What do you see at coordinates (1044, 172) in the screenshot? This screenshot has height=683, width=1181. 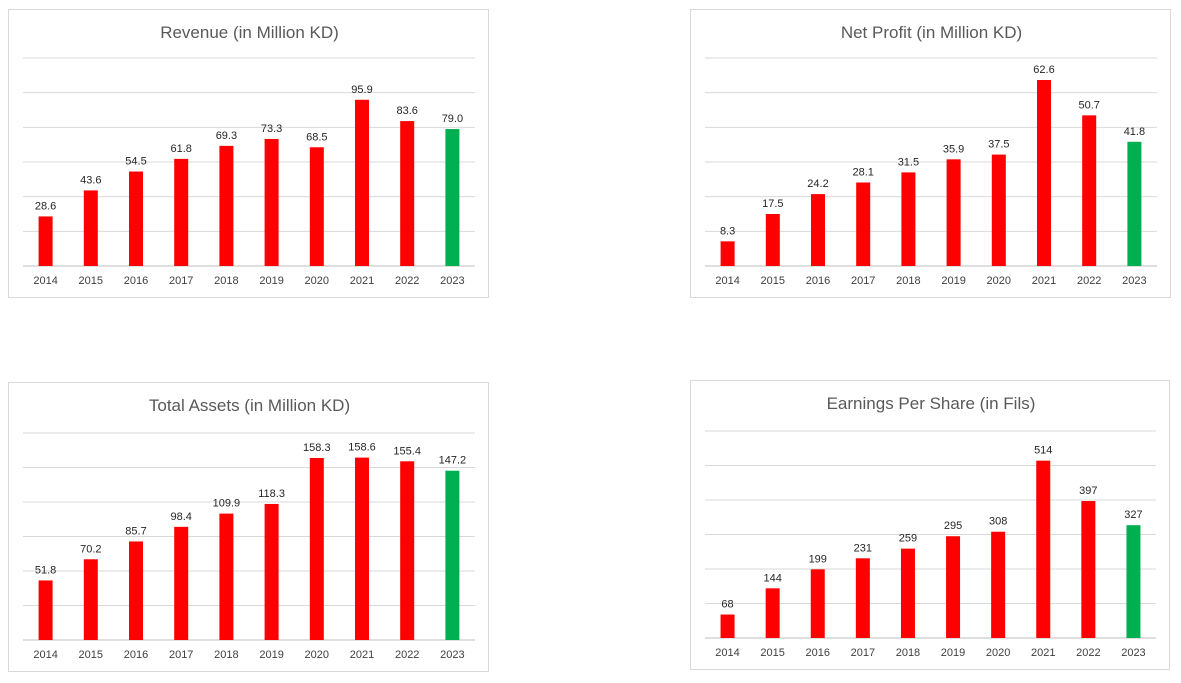 I see `net-profit-bar-2021` at bounding box center [1044, 172].